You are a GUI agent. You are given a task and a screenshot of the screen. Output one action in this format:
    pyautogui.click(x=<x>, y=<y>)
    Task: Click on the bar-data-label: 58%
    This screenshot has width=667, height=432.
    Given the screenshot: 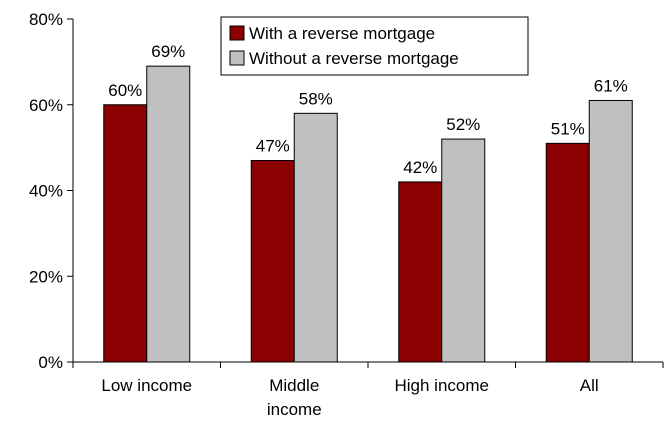 What is the action you would take?
    pyautogui.click(x=316, y=98)
    